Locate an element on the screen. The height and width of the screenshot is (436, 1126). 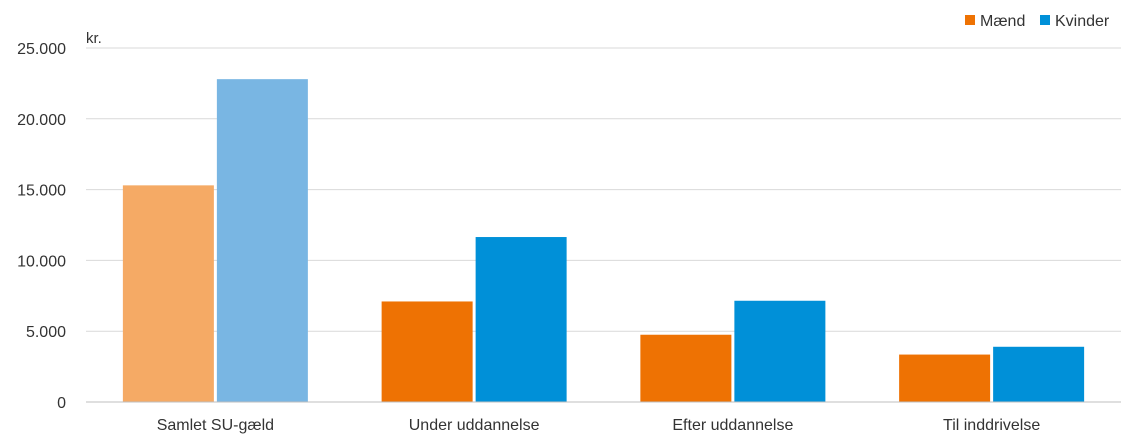
y-tick-label: 5.000 is located at coordinates (46, 332).